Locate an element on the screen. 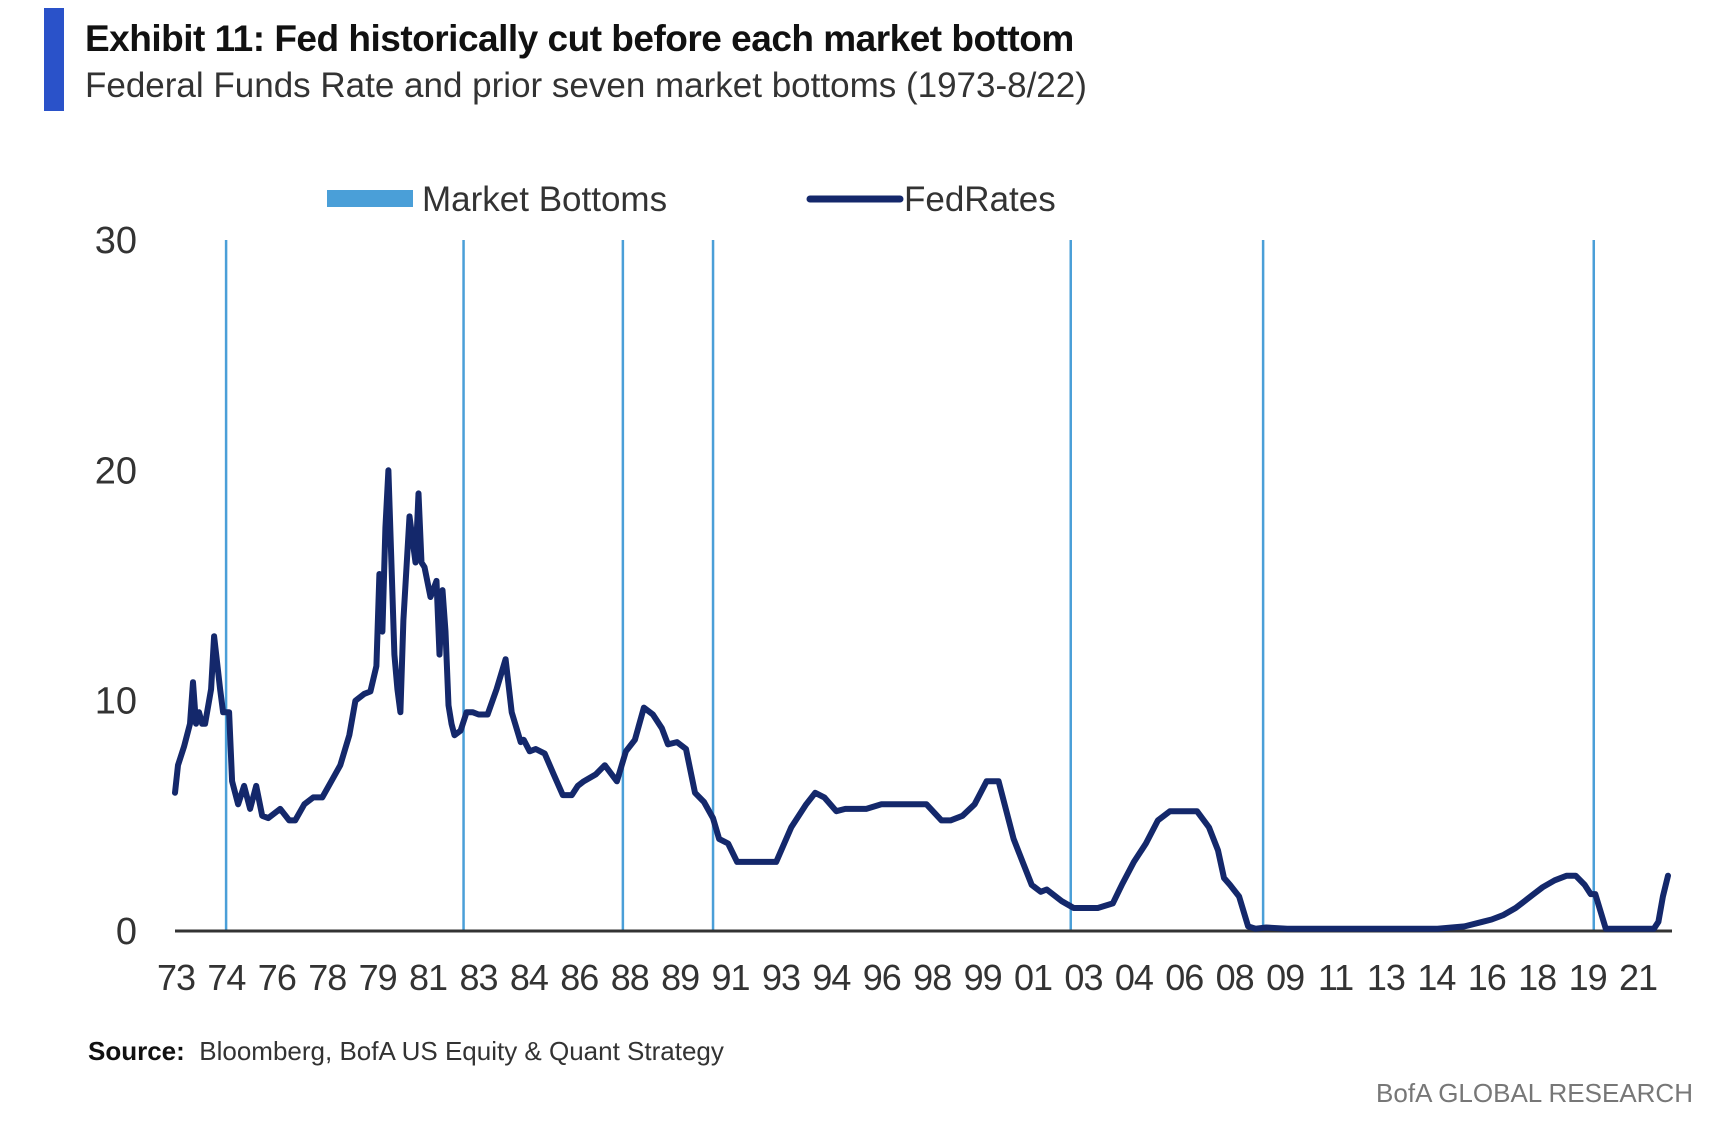 Image resolution: width=1713 pixels, height=1123 pixels. legend: Market Bottoms FedRates is located at coordinates (691, 199).